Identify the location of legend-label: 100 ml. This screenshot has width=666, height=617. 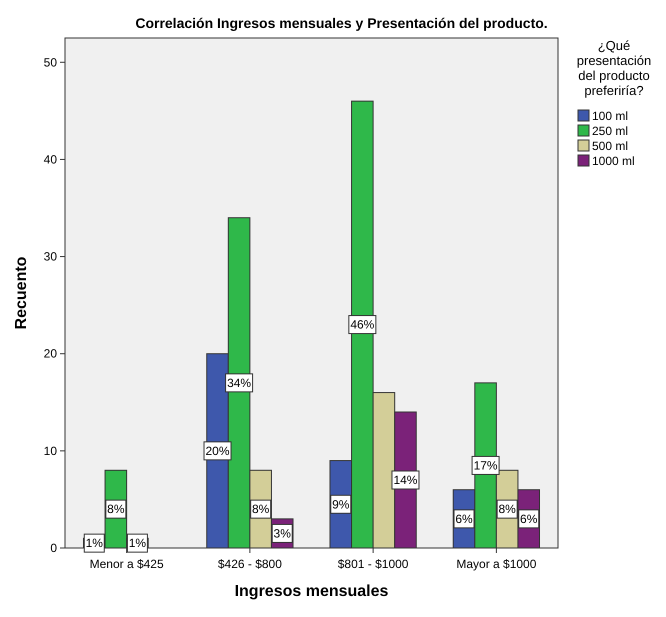
(610, 116).